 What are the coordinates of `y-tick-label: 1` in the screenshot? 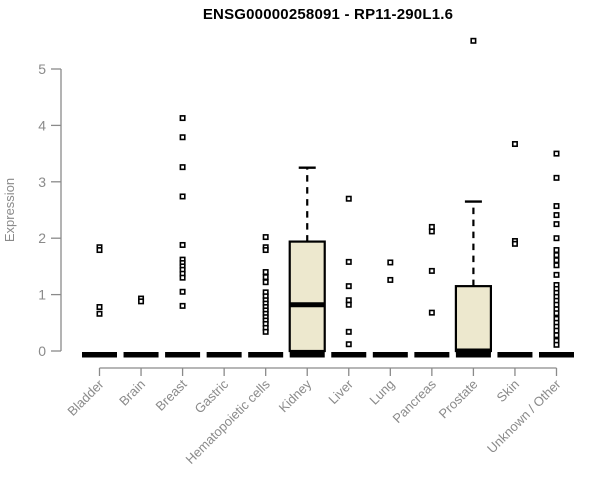 It's located at (42, 295).